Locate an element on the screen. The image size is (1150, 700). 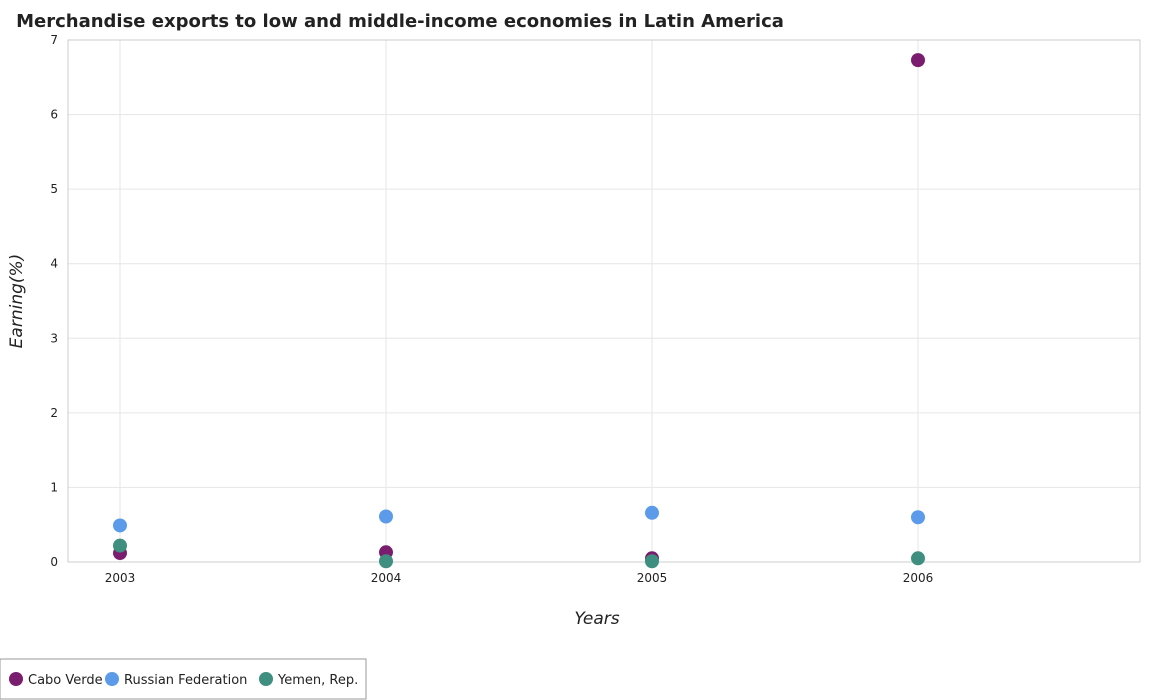
y-axis-label: Earning(%) is located at coordinates (17, 301).